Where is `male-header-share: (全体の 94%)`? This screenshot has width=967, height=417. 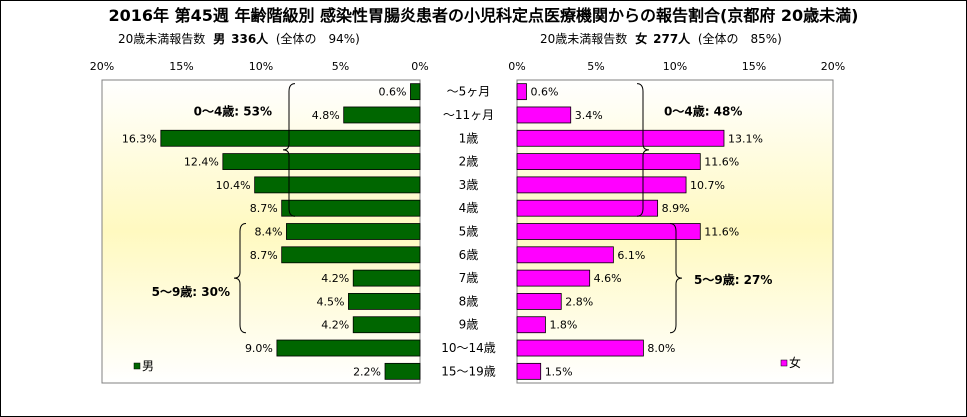 male-header-share: (全体の 94%) is located at coordinates (317, 39).